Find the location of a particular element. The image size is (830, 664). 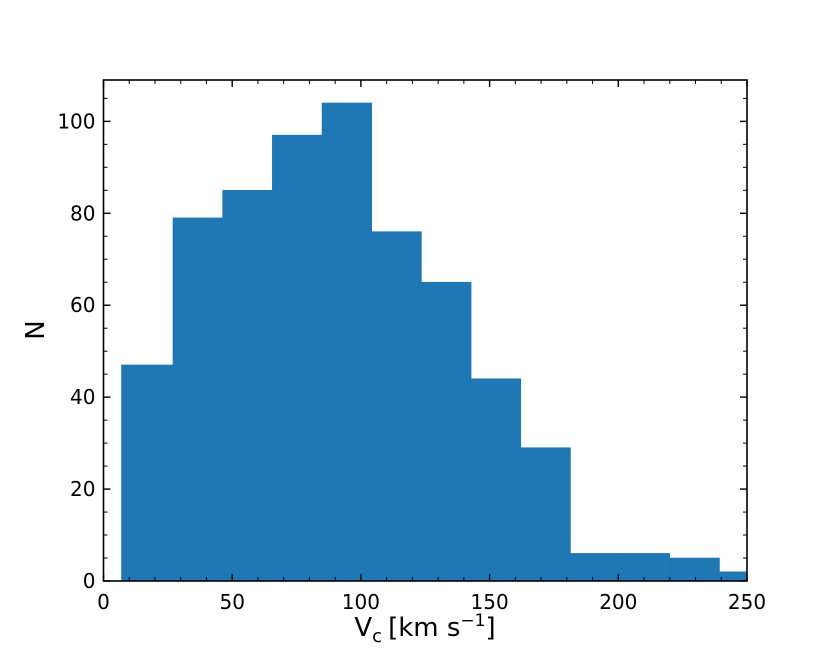

x-tick-label: 0 is located at coordinates (103, 602).